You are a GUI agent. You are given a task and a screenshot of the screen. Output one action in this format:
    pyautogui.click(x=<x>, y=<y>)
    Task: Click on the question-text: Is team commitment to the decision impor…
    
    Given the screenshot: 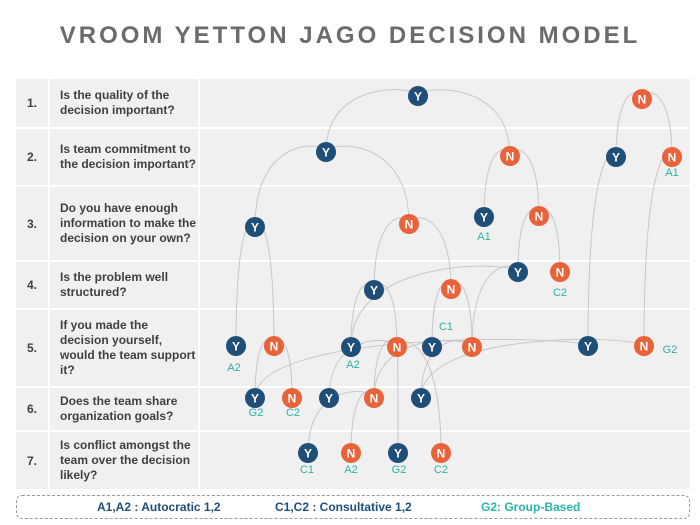 What is the action you would take?
    pyautogui.click(x=126, y=157)
    